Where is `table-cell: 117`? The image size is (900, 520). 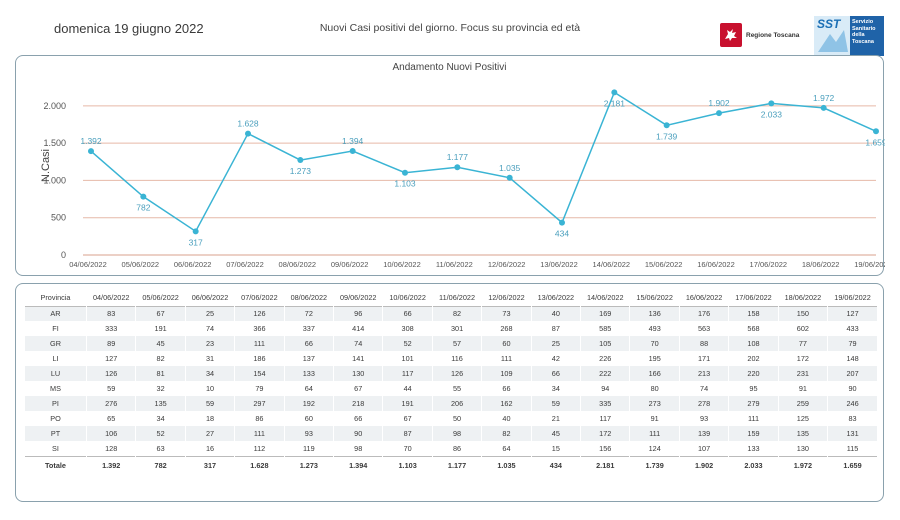
table-cell: 117 is located at coordinates (605, 418).